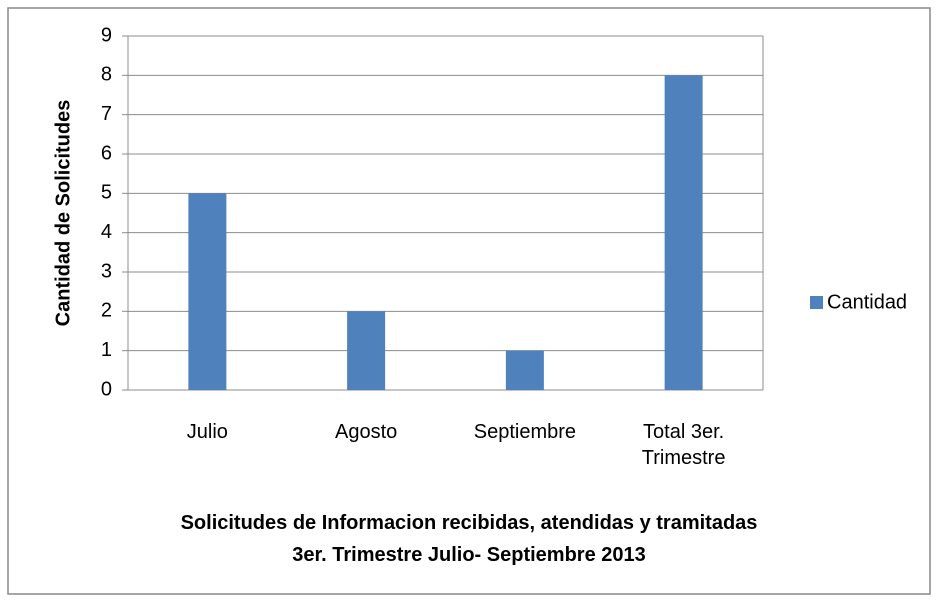 Image resolution: width=938 pixels, height=602 pixels. I want to click on y-tick-label: 5, so click(106, 193).